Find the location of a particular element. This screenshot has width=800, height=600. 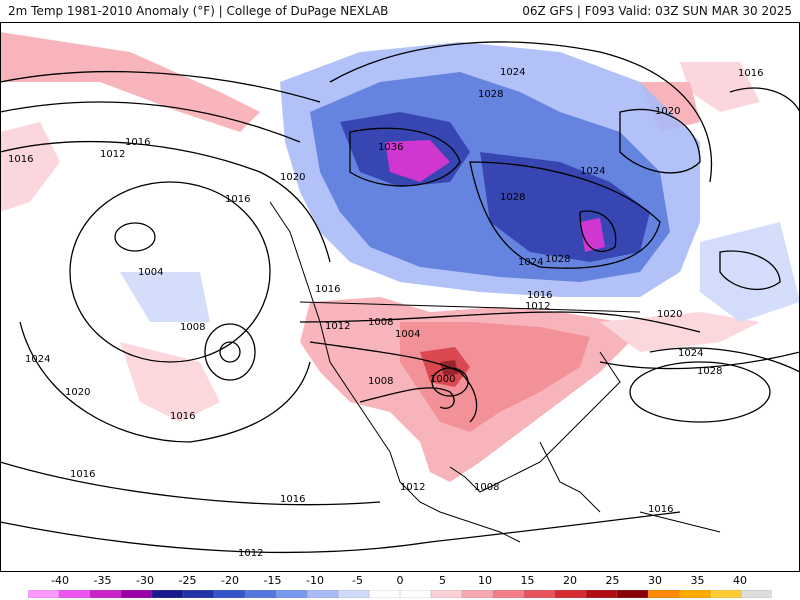

isobar-label: 1036 is located at coordinates (390, 147).